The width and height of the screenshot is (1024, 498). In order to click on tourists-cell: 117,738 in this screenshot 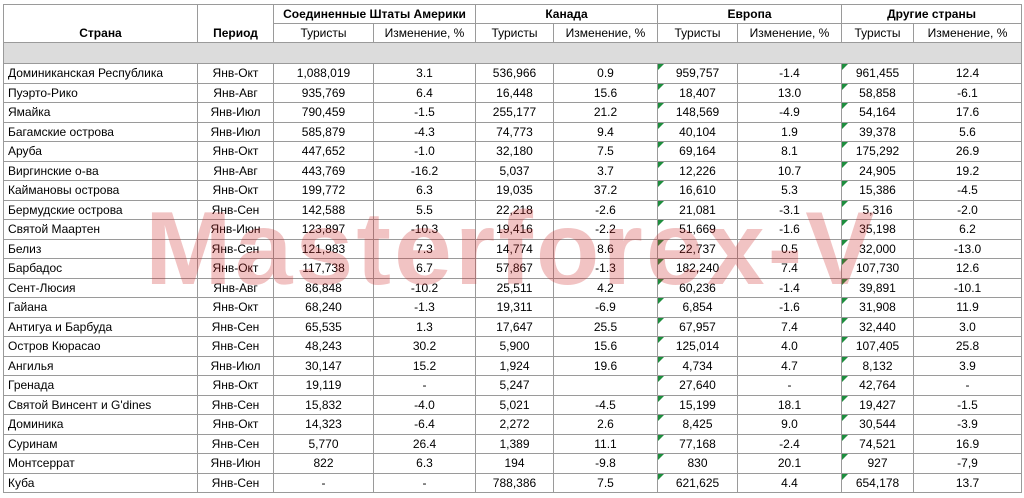, I will do `click(323, 268)`.